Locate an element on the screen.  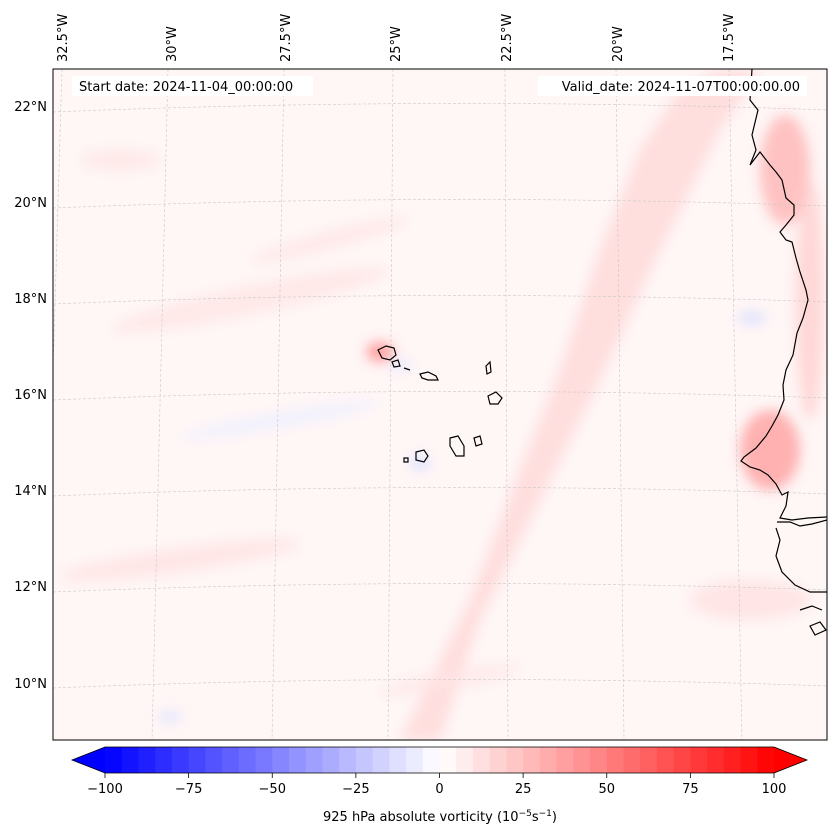
valid-date-box is located at coordinates (672, 86).